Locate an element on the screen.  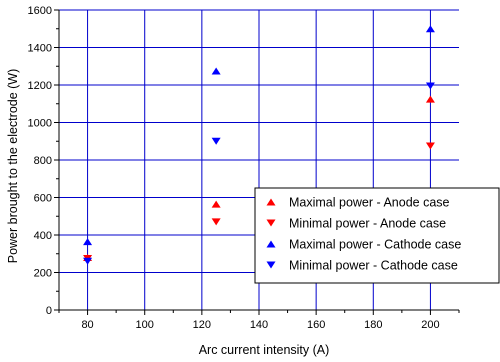
x-tick-label: 80 is located at coordinates (87, 325).